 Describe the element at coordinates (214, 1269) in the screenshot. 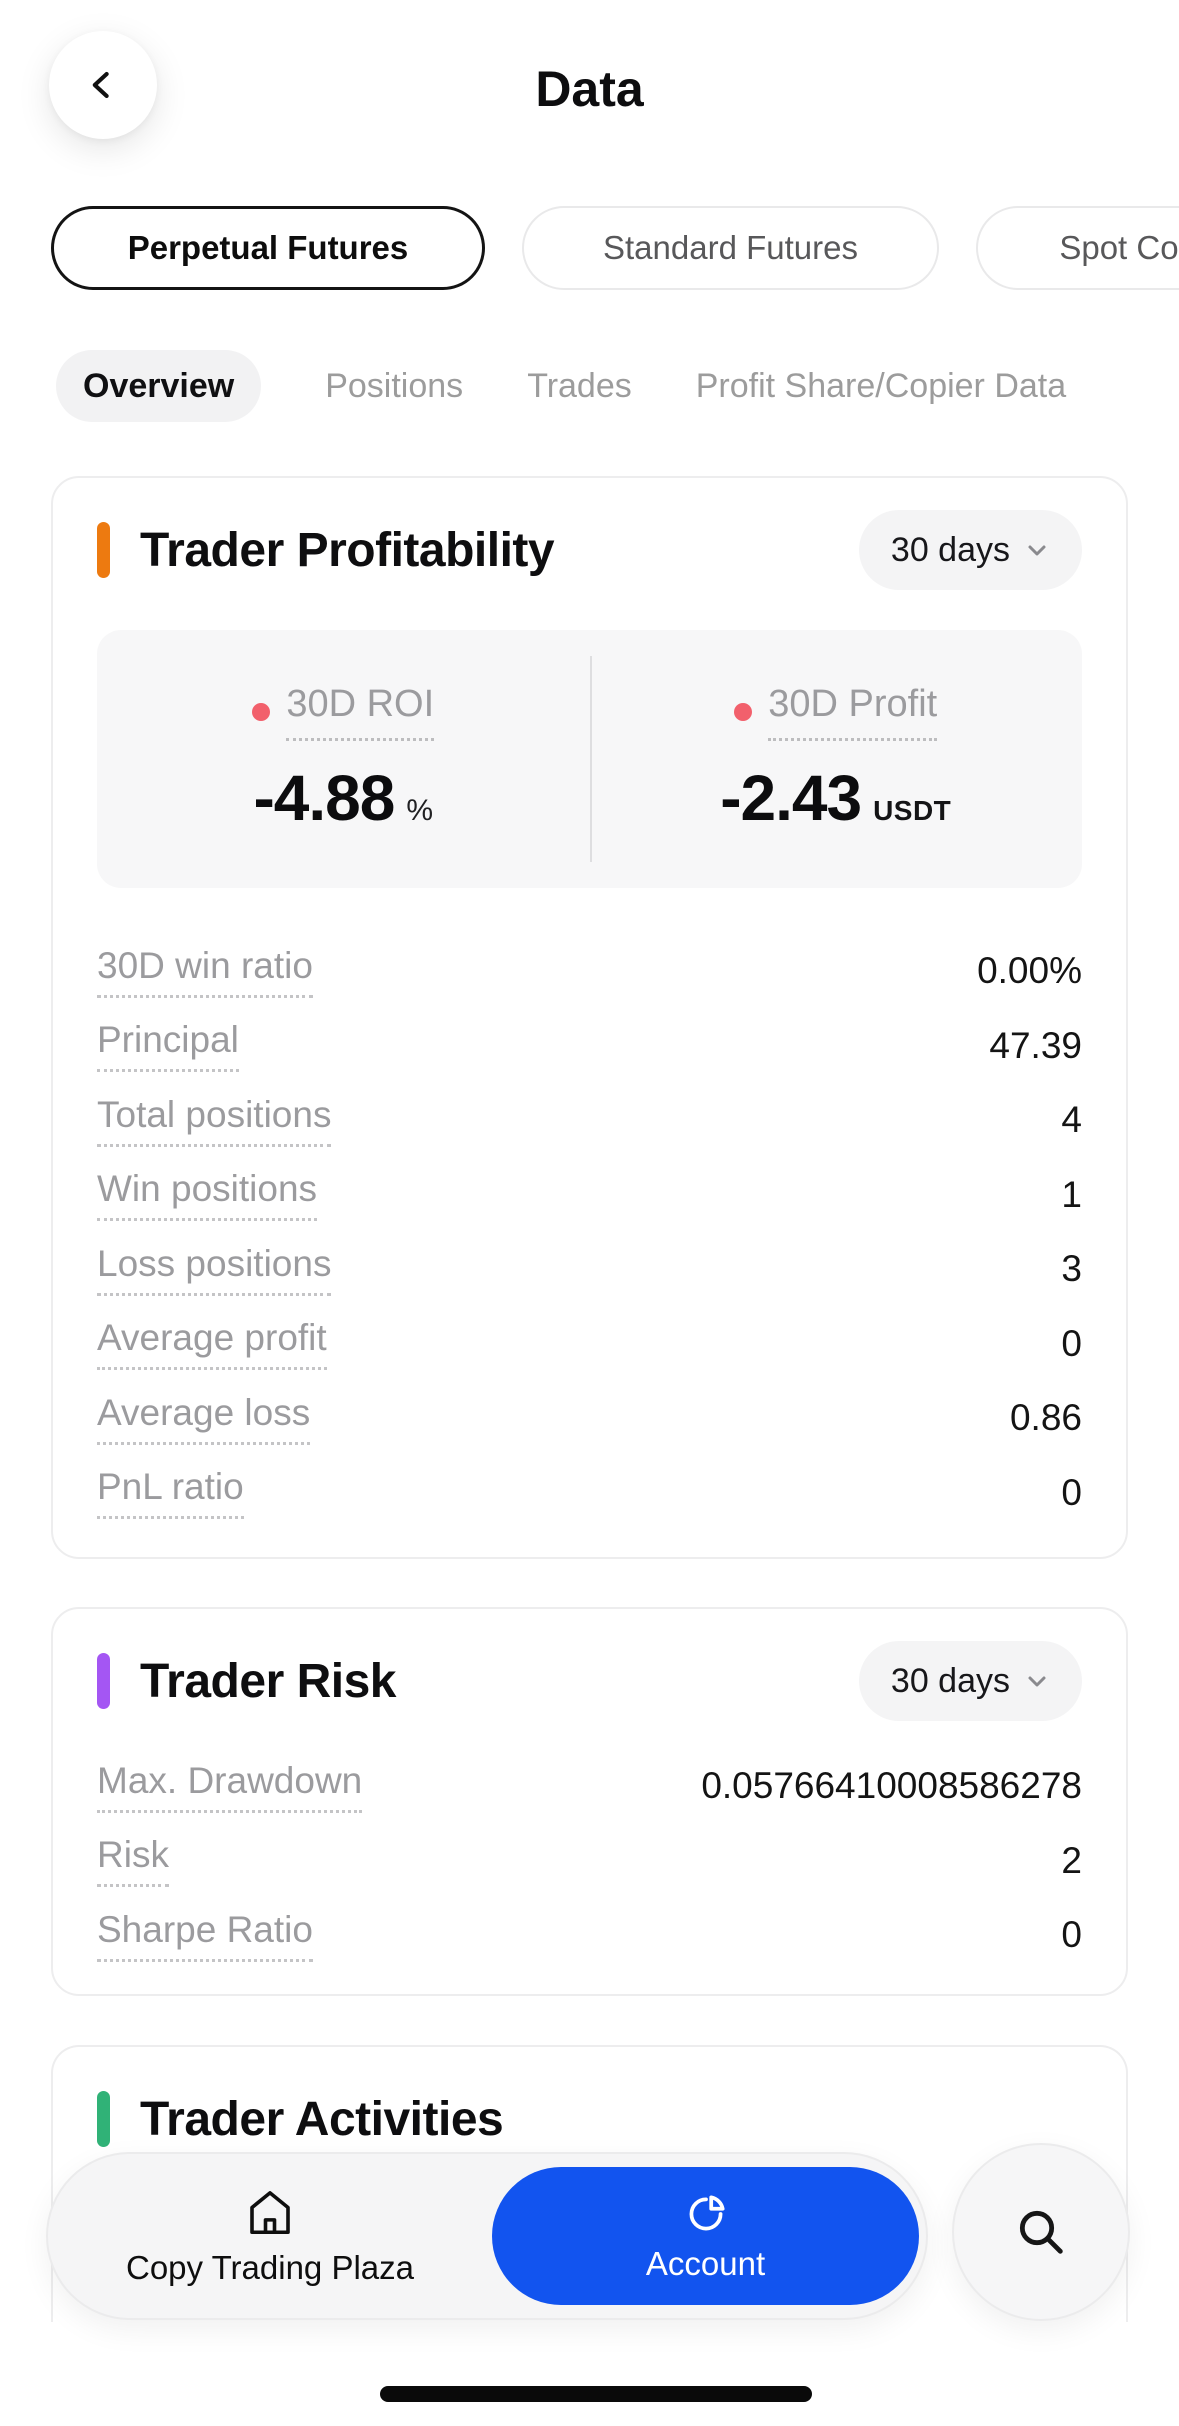

I see `stat-label: Loss positions` at that location.